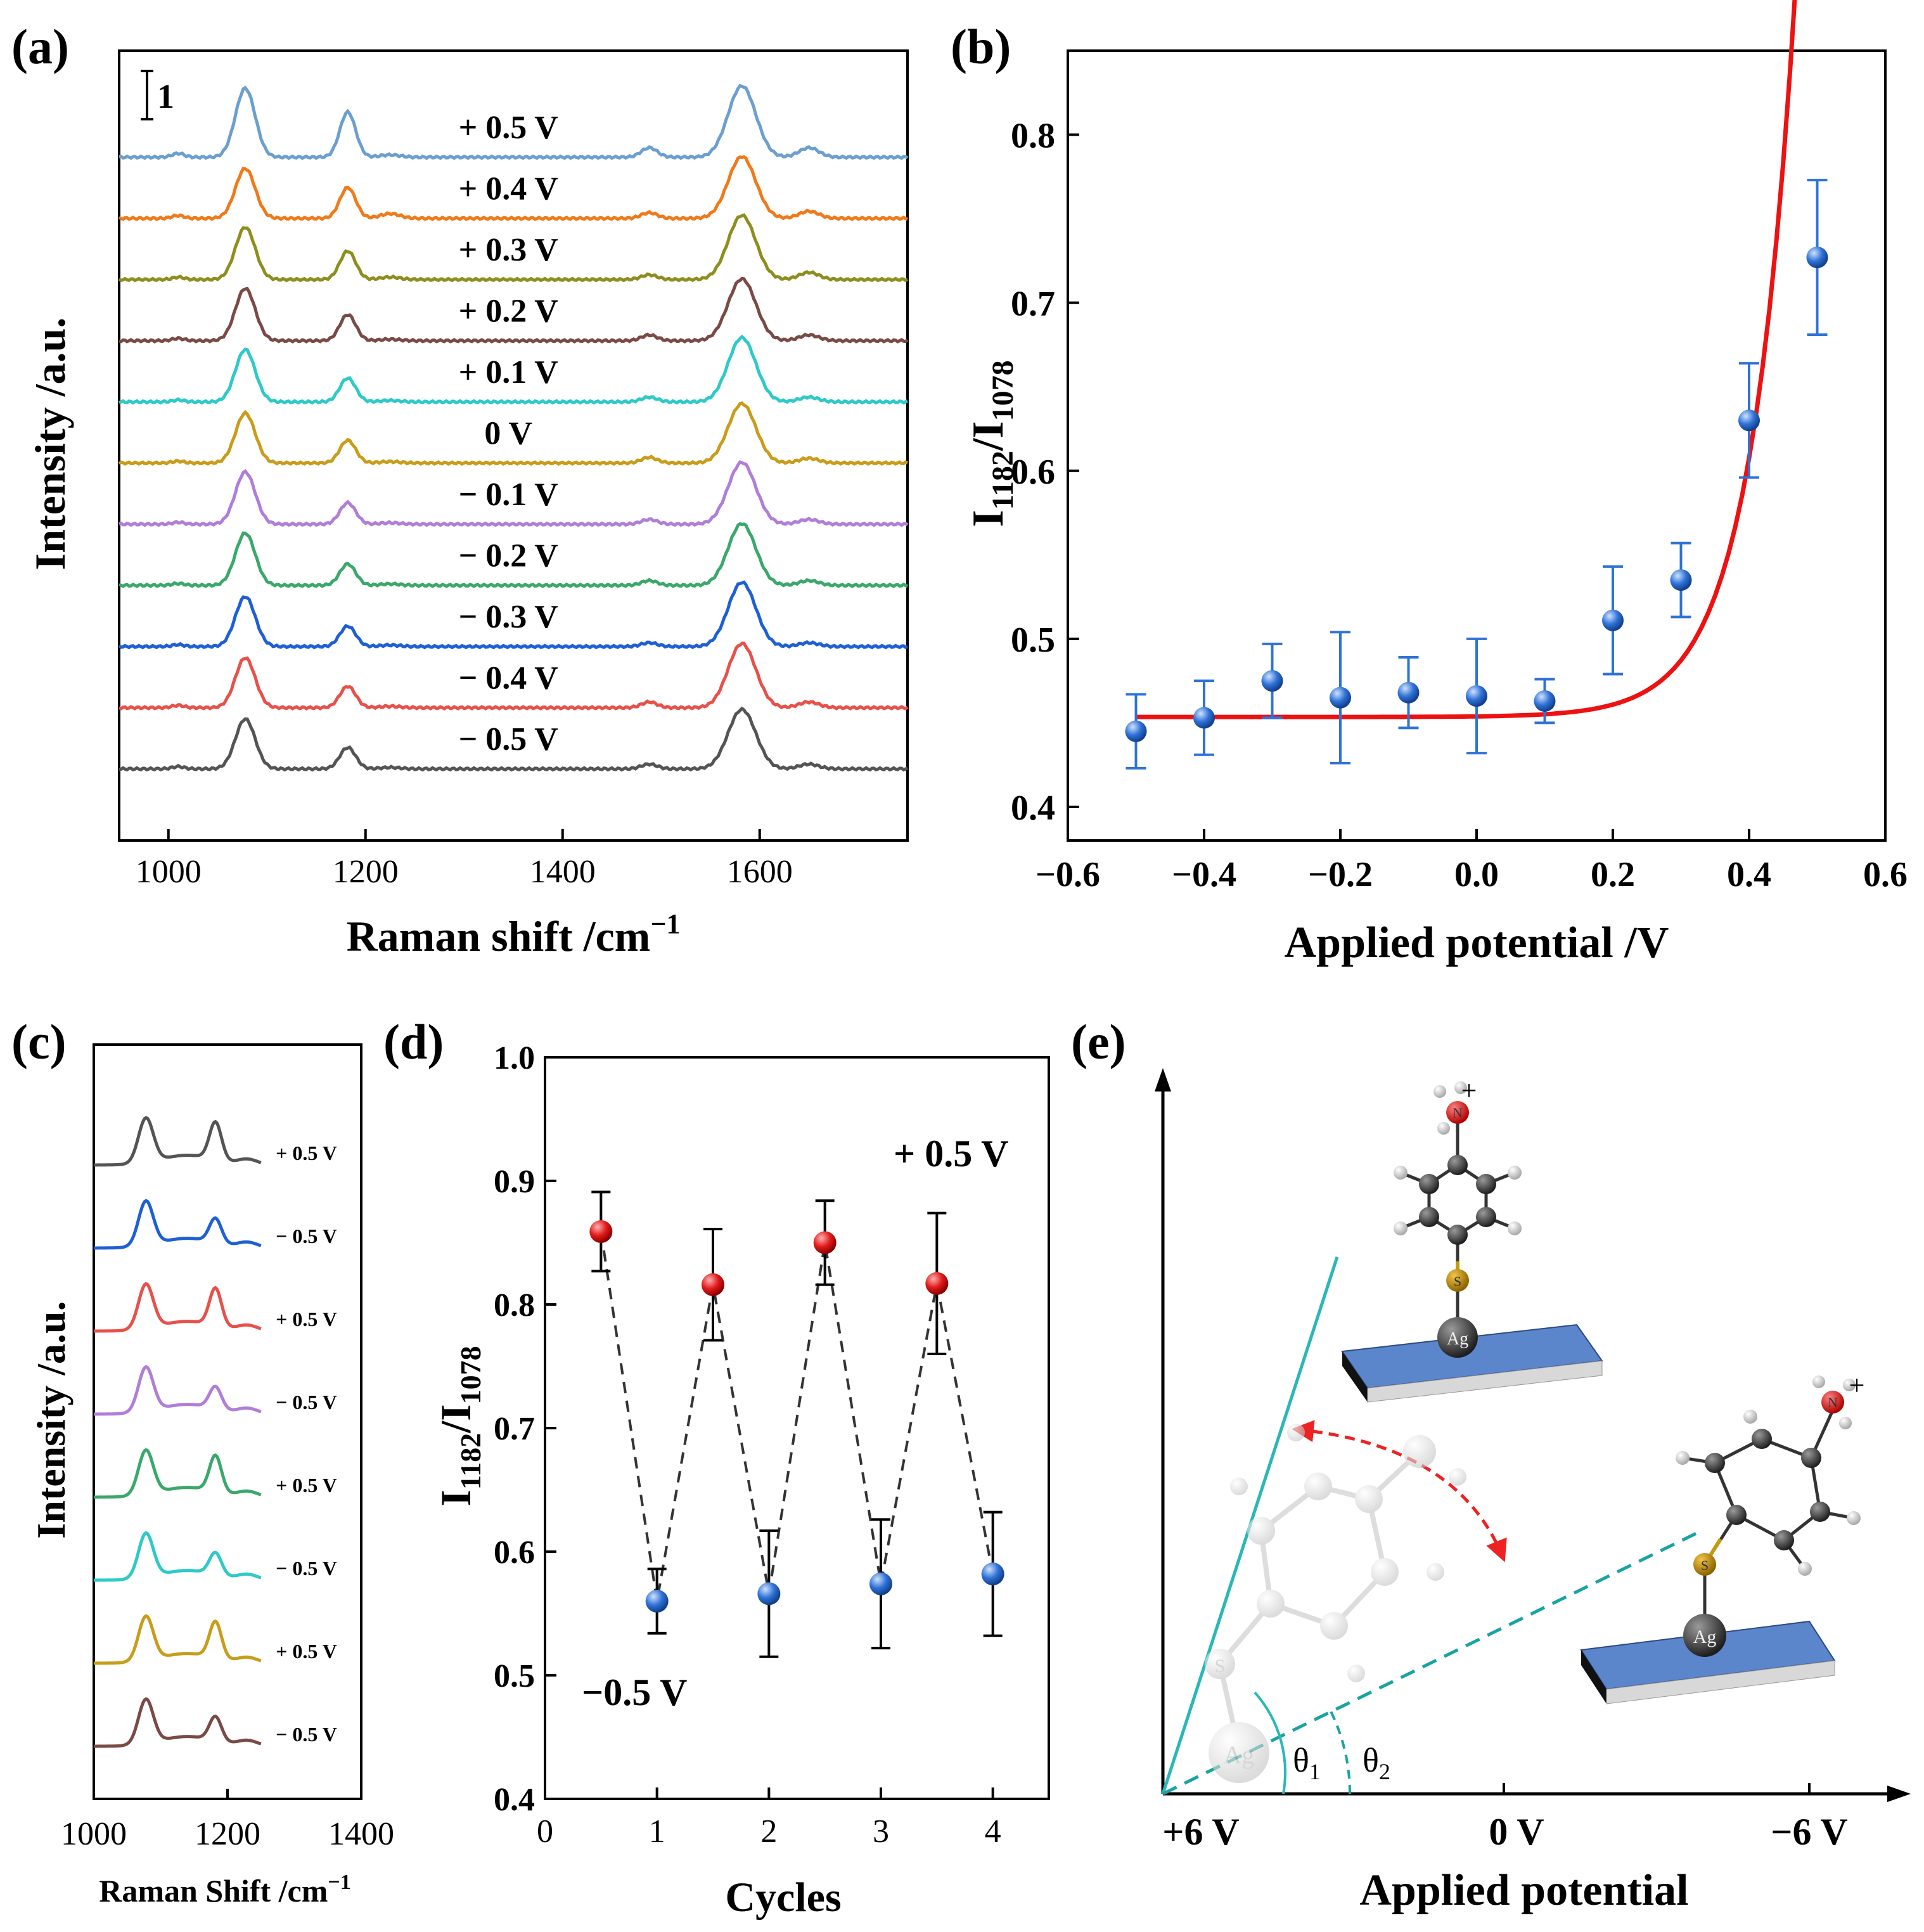  What do you see at coordinates (1163, 1080) in the screenshot?
I see `schematic-y-arrowhead` at bounding box center [1163, 1080].